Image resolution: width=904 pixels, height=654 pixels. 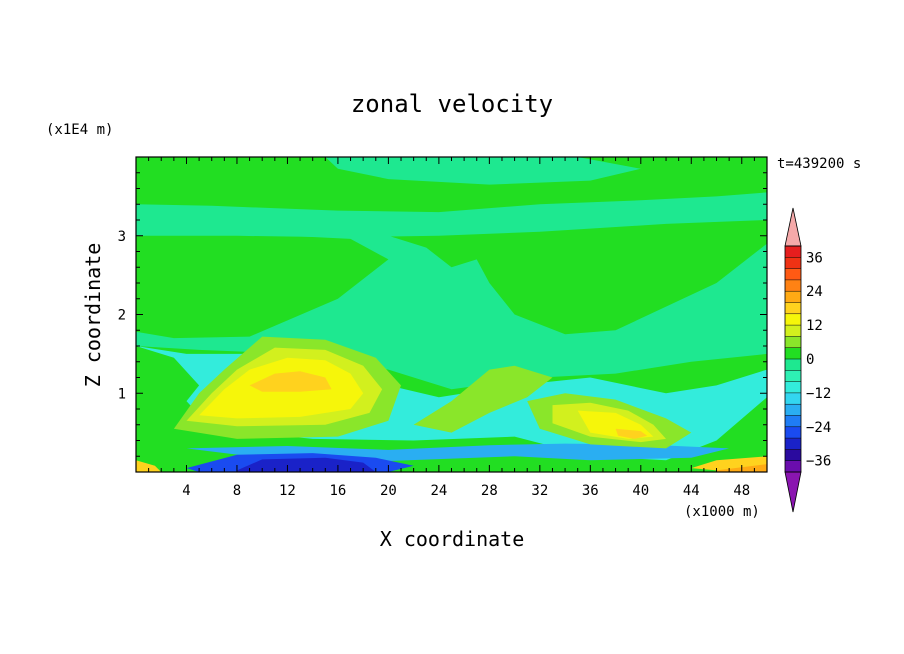 I want to click on contour-right-bottom-gold, so click(x=729, y=463).